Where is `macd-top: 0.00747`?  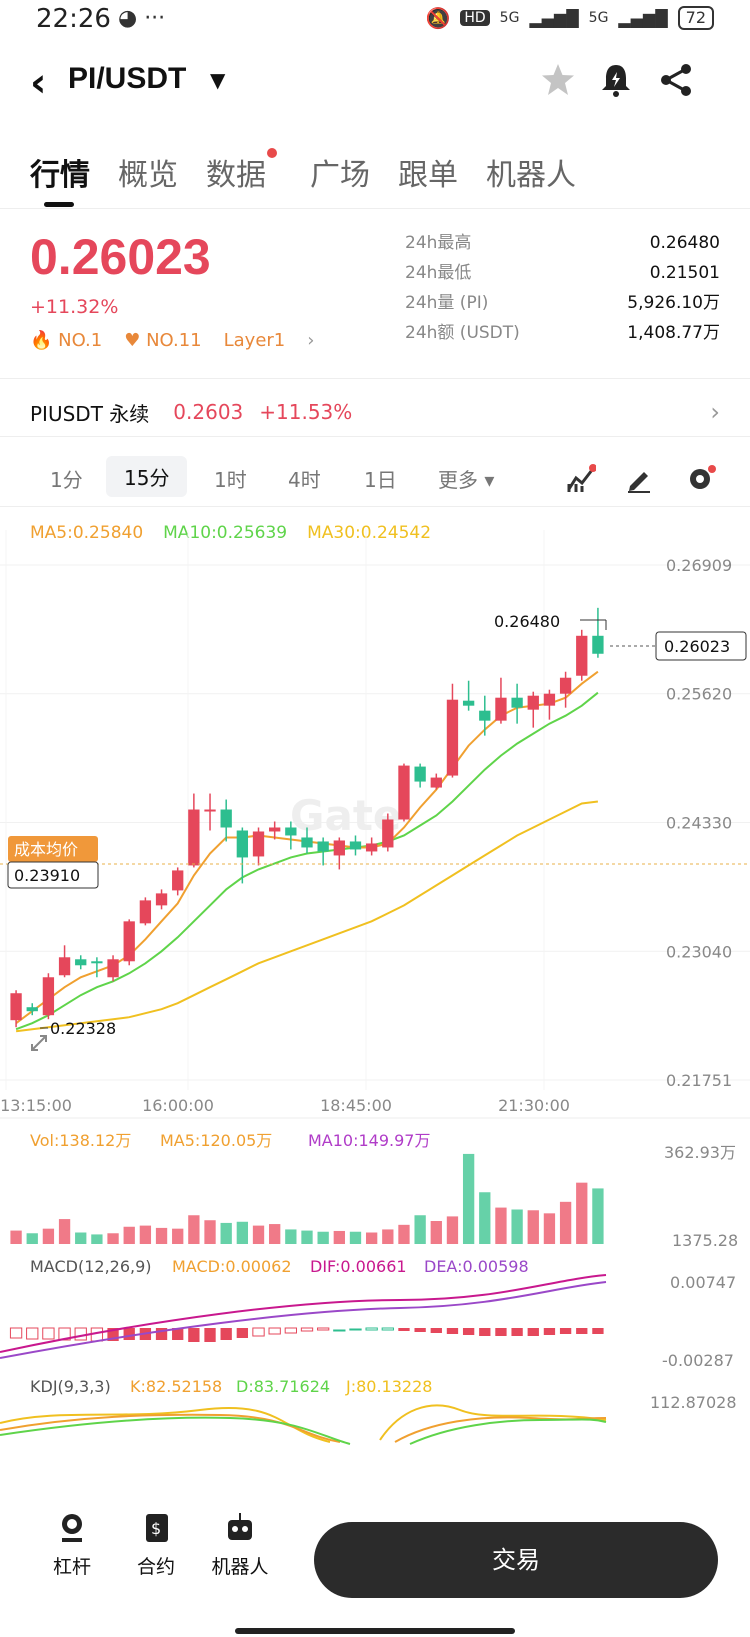 macd-top: 0.00747 is located at coordinates (703, 1282).